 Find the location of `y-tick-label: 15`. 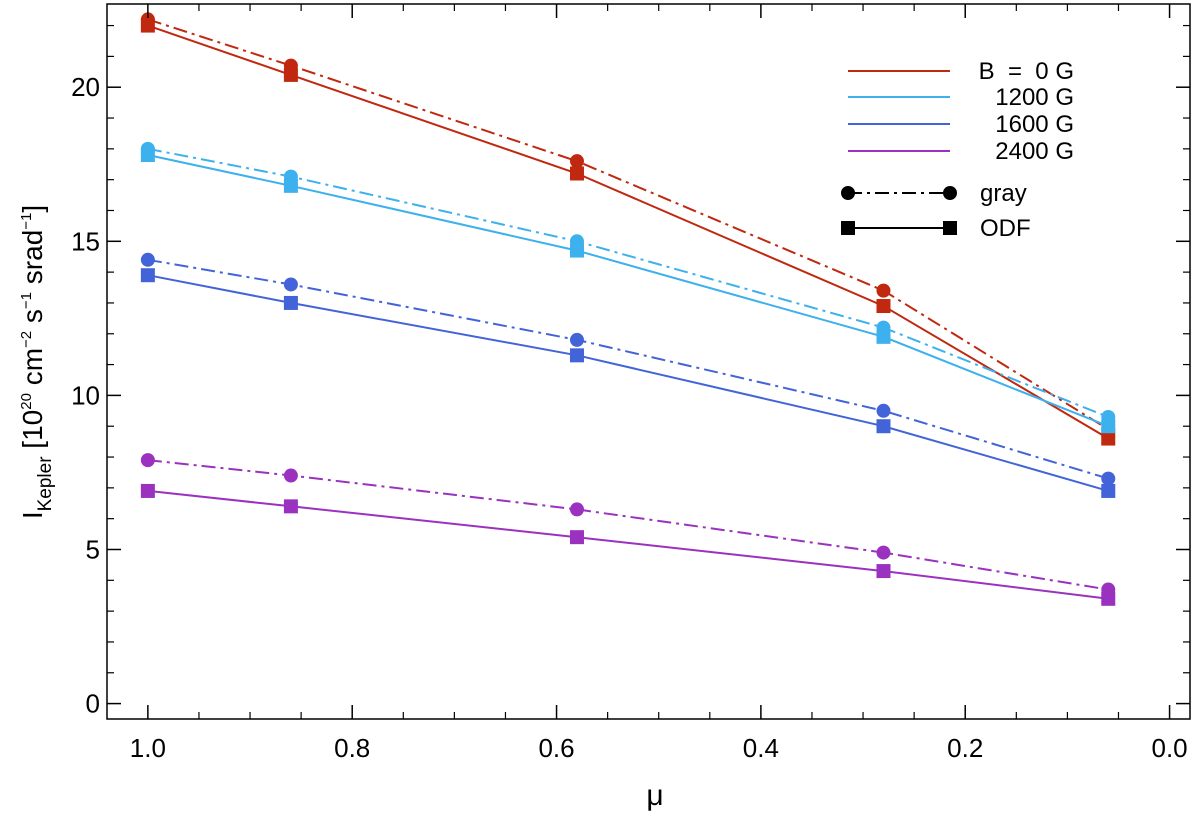

y-tick-label: 15 is located at coordinates (85, 241).